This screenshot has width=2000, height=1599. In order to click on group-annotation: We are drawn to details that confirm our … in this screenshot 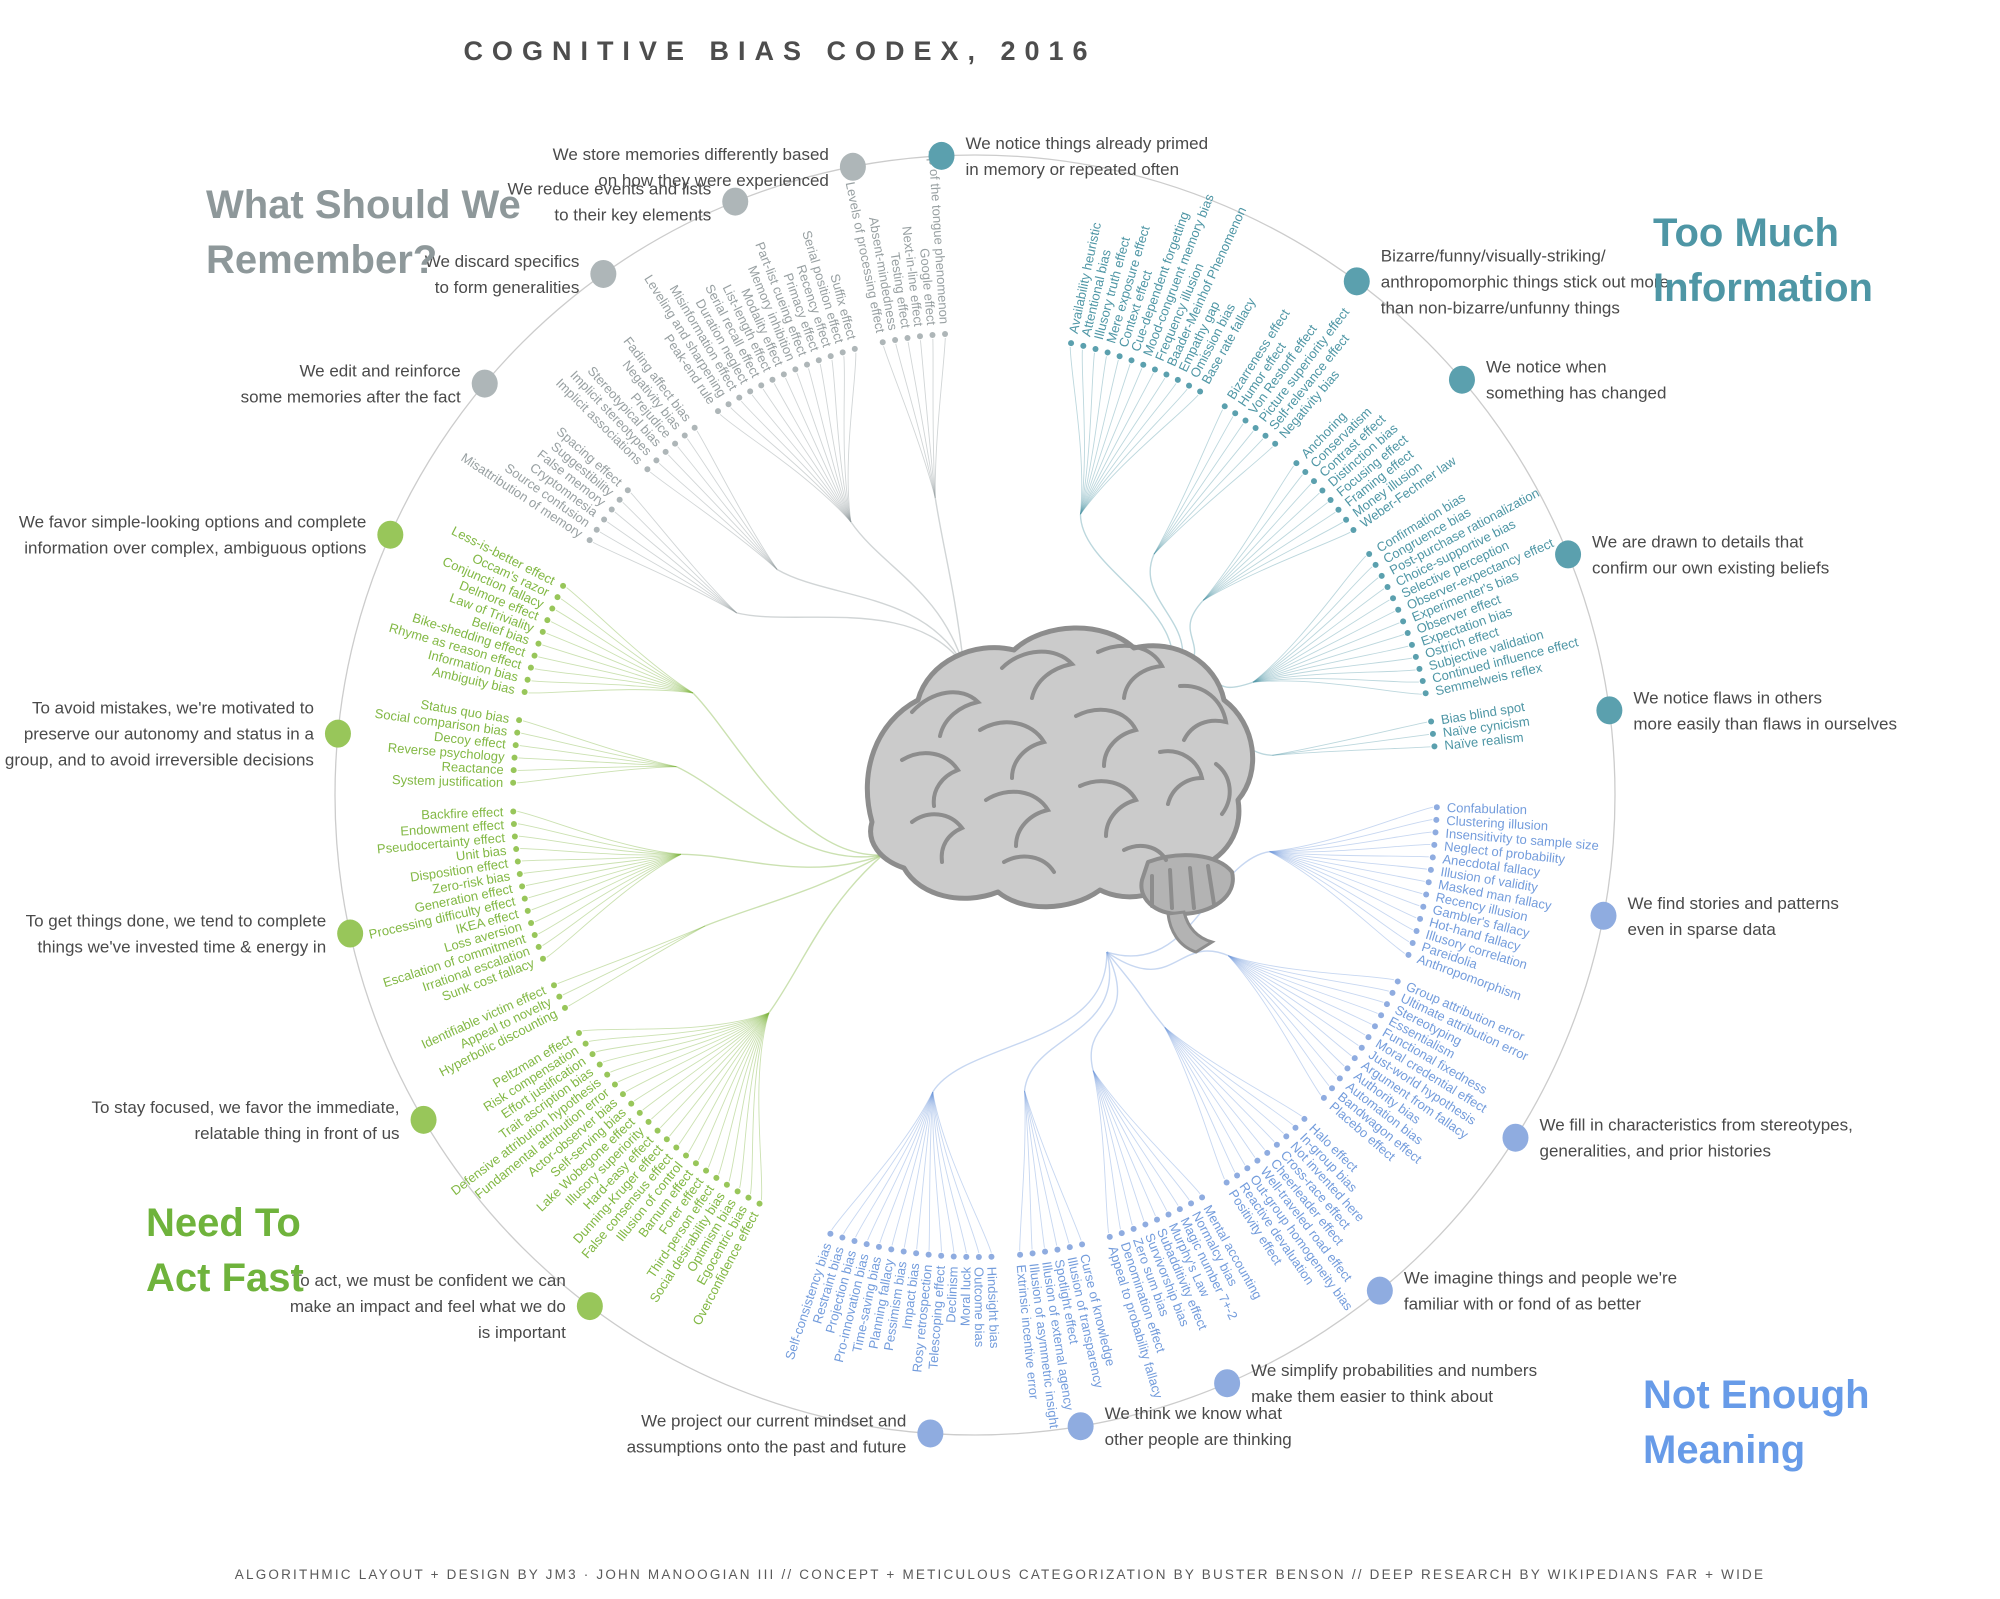, I will do `click(1710, 554)`.